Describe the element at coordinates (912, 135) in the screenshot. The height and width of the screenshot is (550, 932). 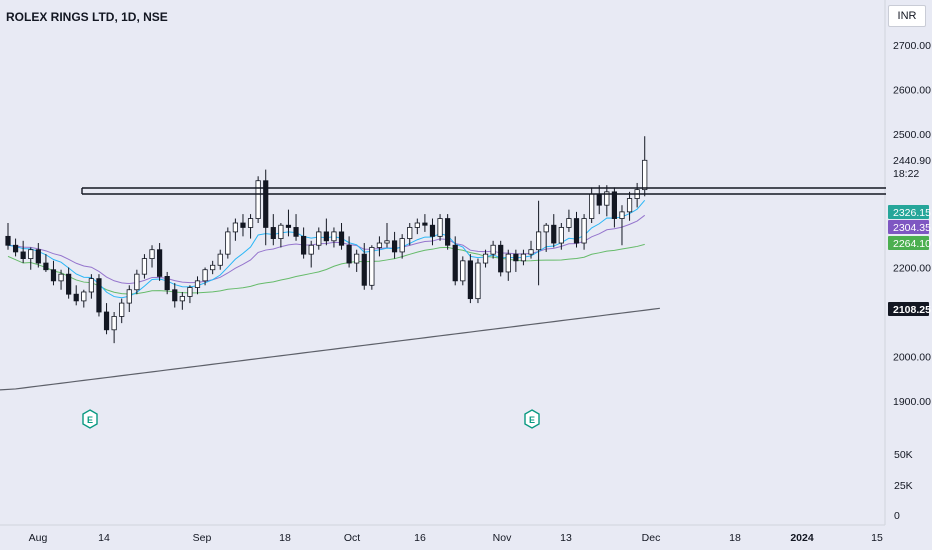
I see `price-tick-label: 2500.00` at that location.